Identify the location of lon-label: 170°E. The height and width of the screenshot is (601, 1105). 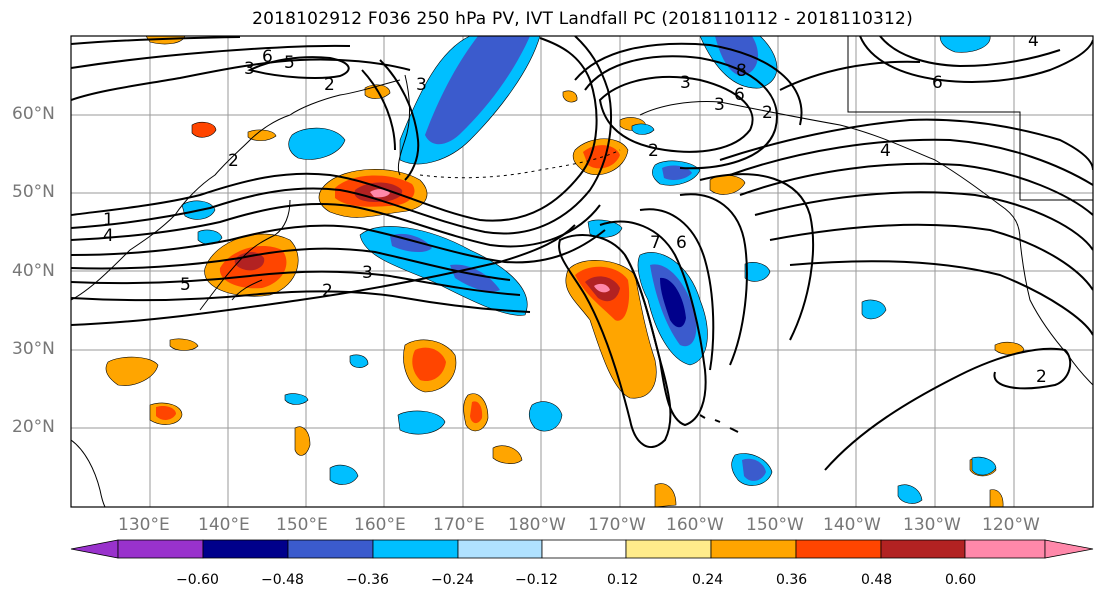
(459, 525).